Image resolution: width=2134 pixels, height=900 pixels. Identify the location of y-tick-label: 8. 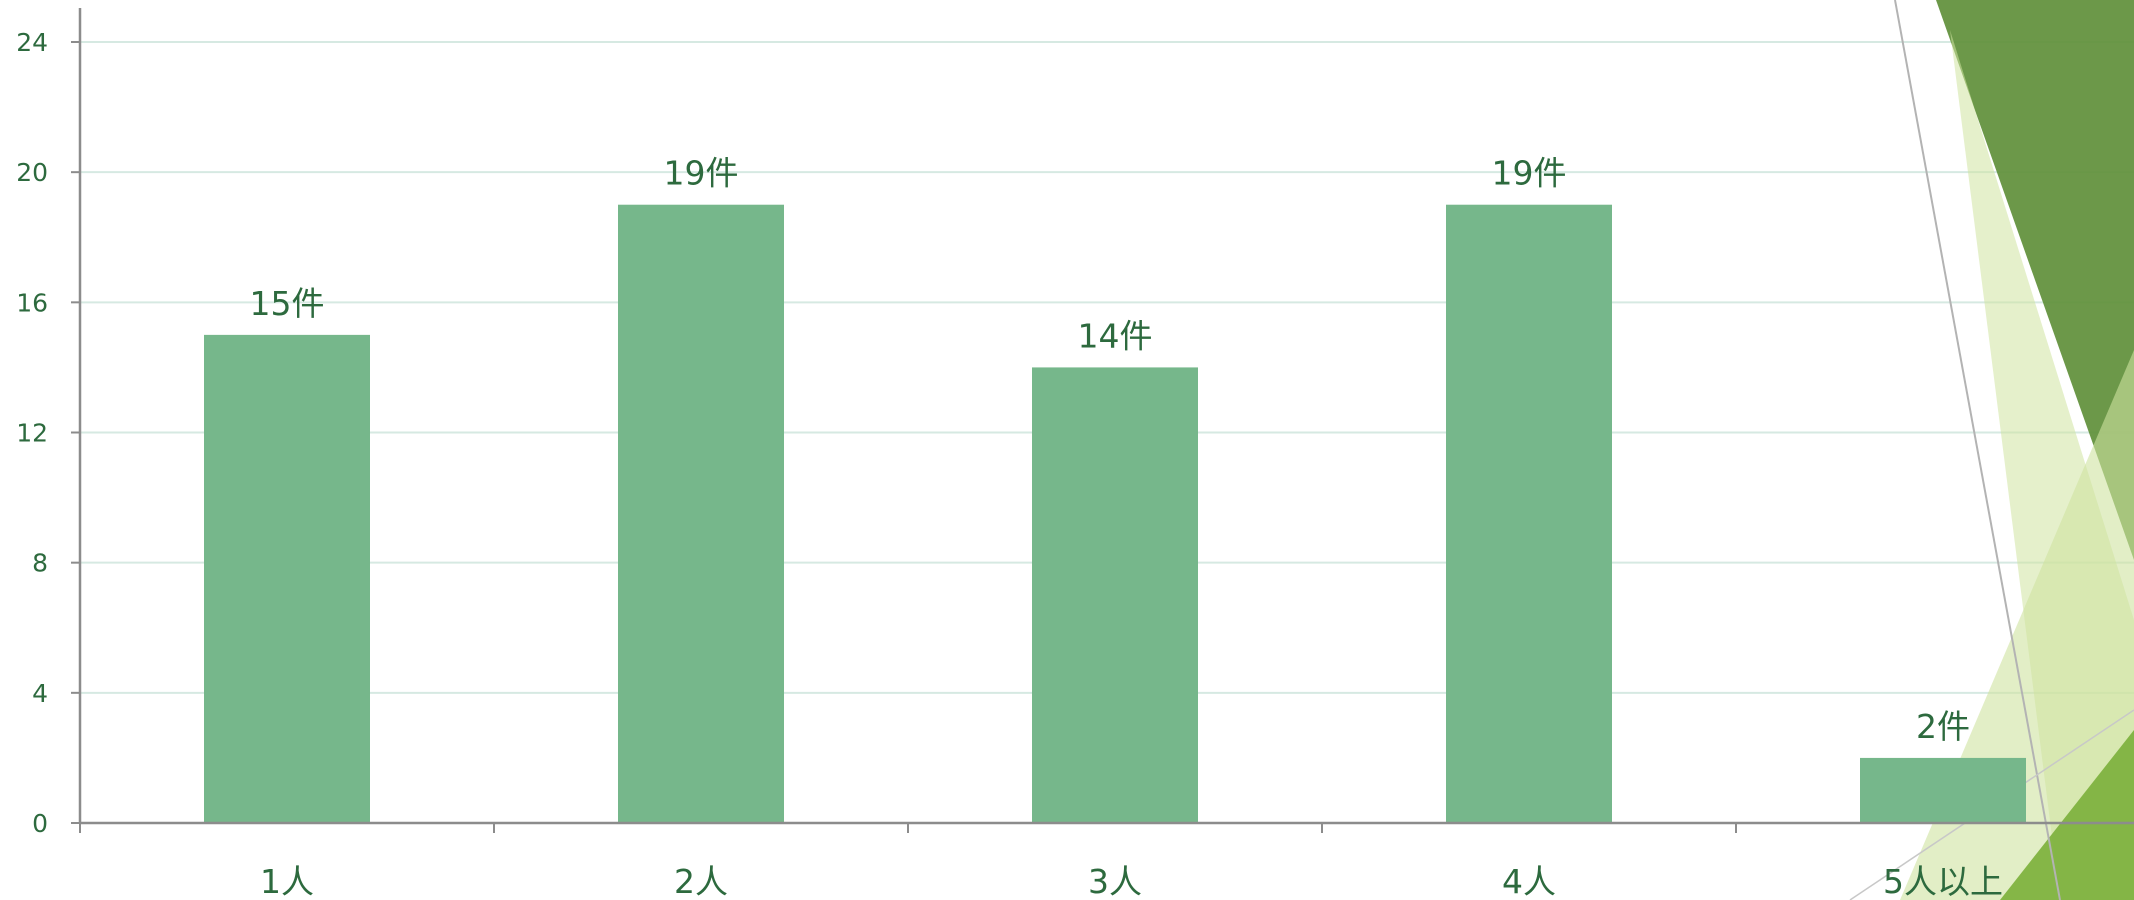
(40, 563).